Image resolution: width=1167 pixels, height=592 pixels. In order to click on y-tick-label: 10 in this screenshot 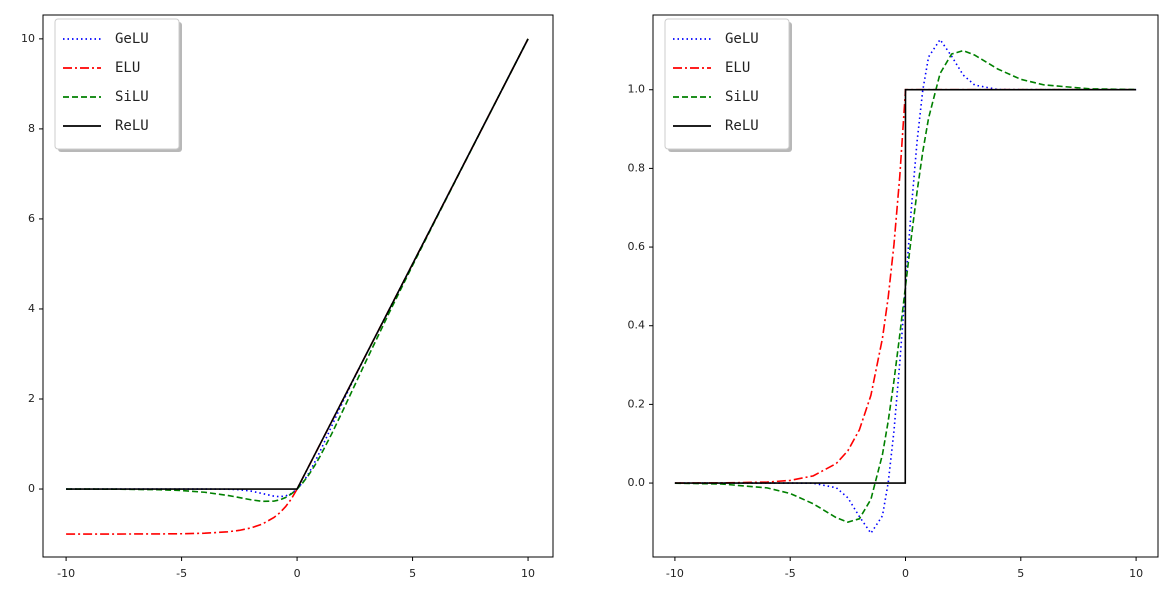, I will do `click(28, 38)`.